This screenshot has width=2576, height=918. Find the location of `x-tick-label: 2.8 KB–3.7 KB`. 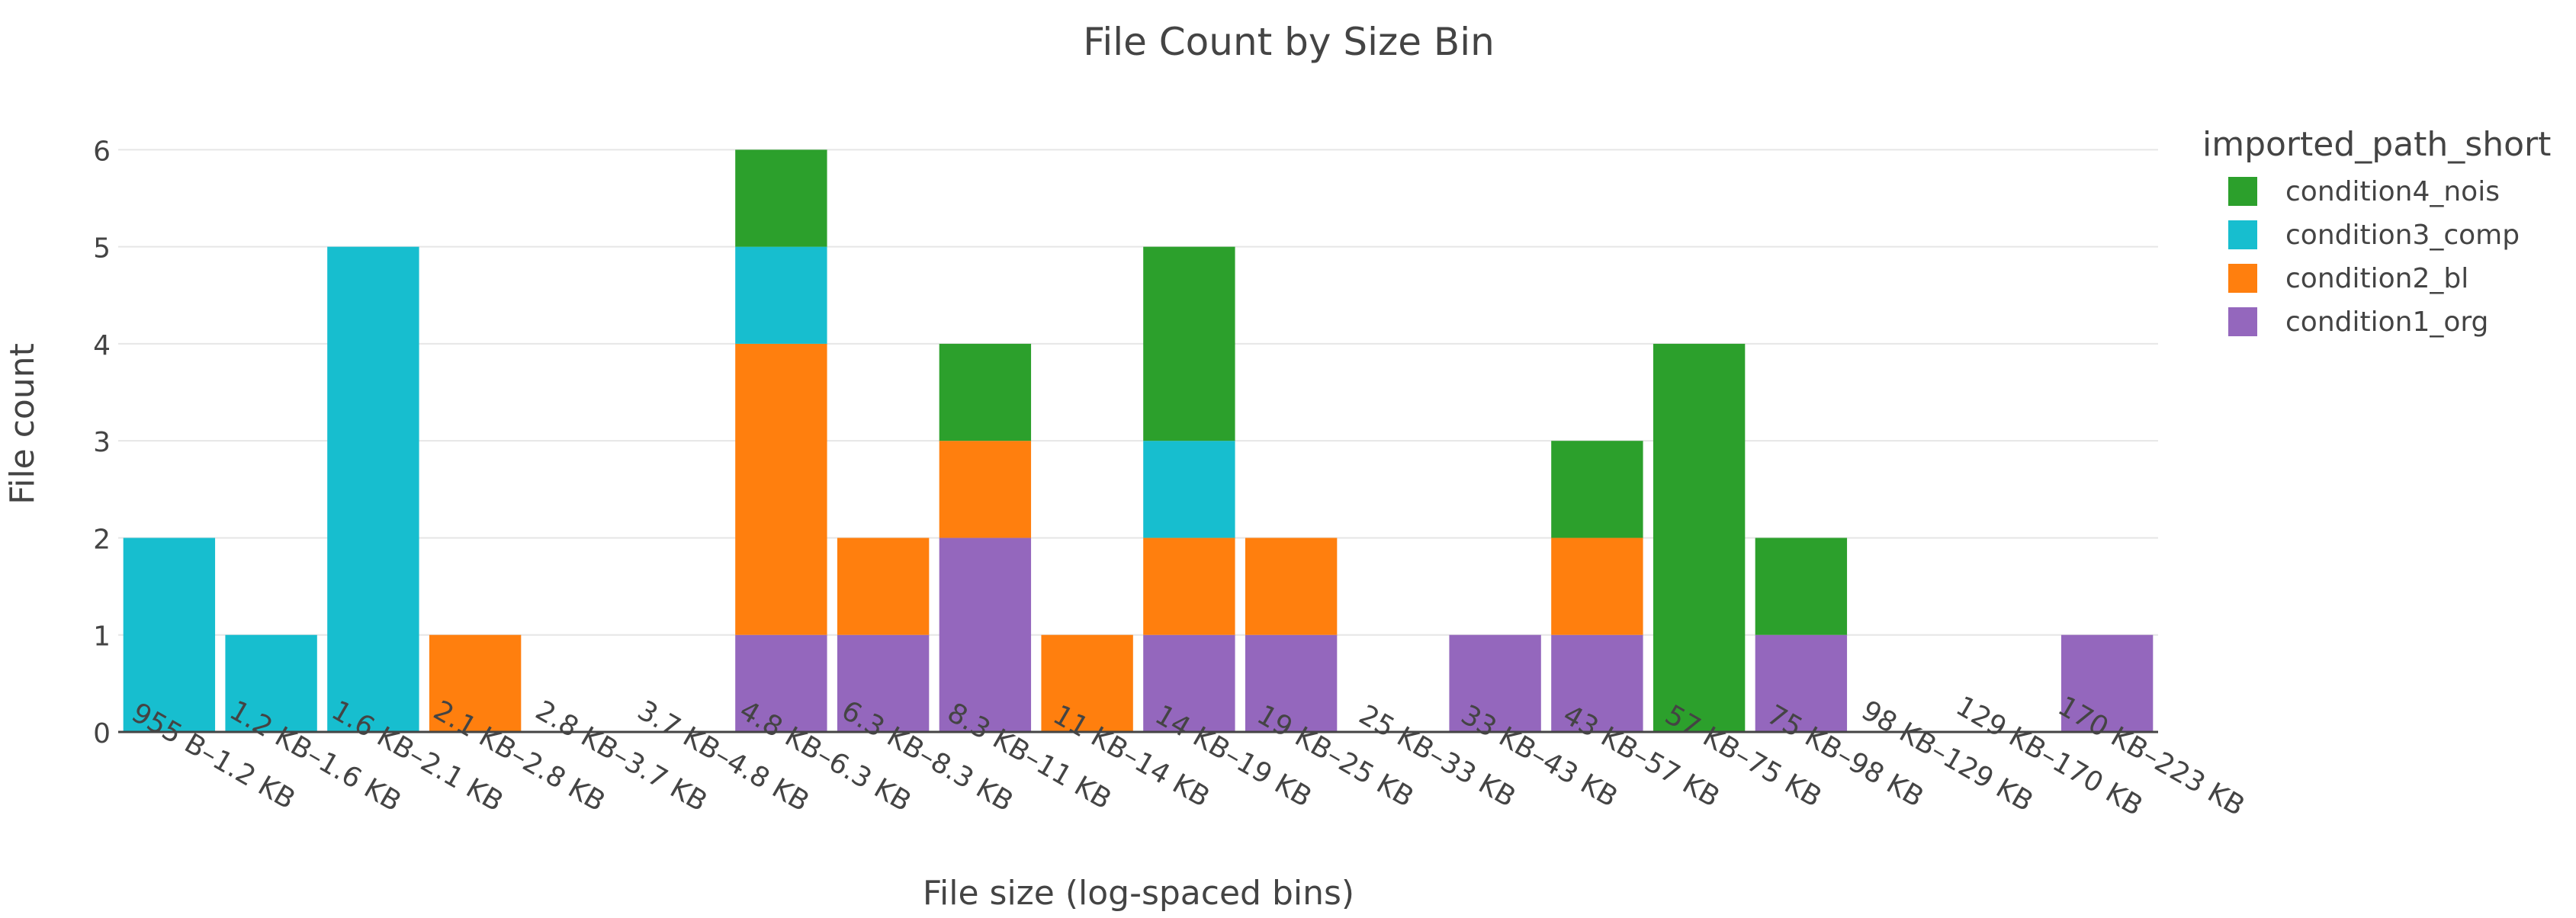

x-tick-label: 2.8 KB–3.7 KB is located at coordinates (621, 757).